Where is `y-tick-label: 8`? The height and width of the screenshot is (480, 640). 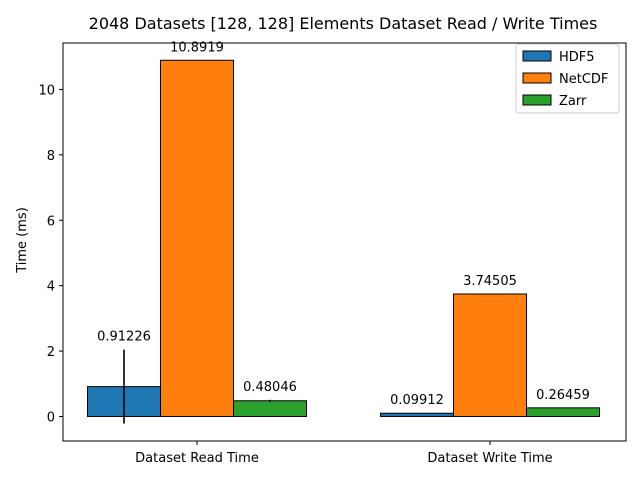 y-tick-label: 8 is located at coordinates (51, 156).